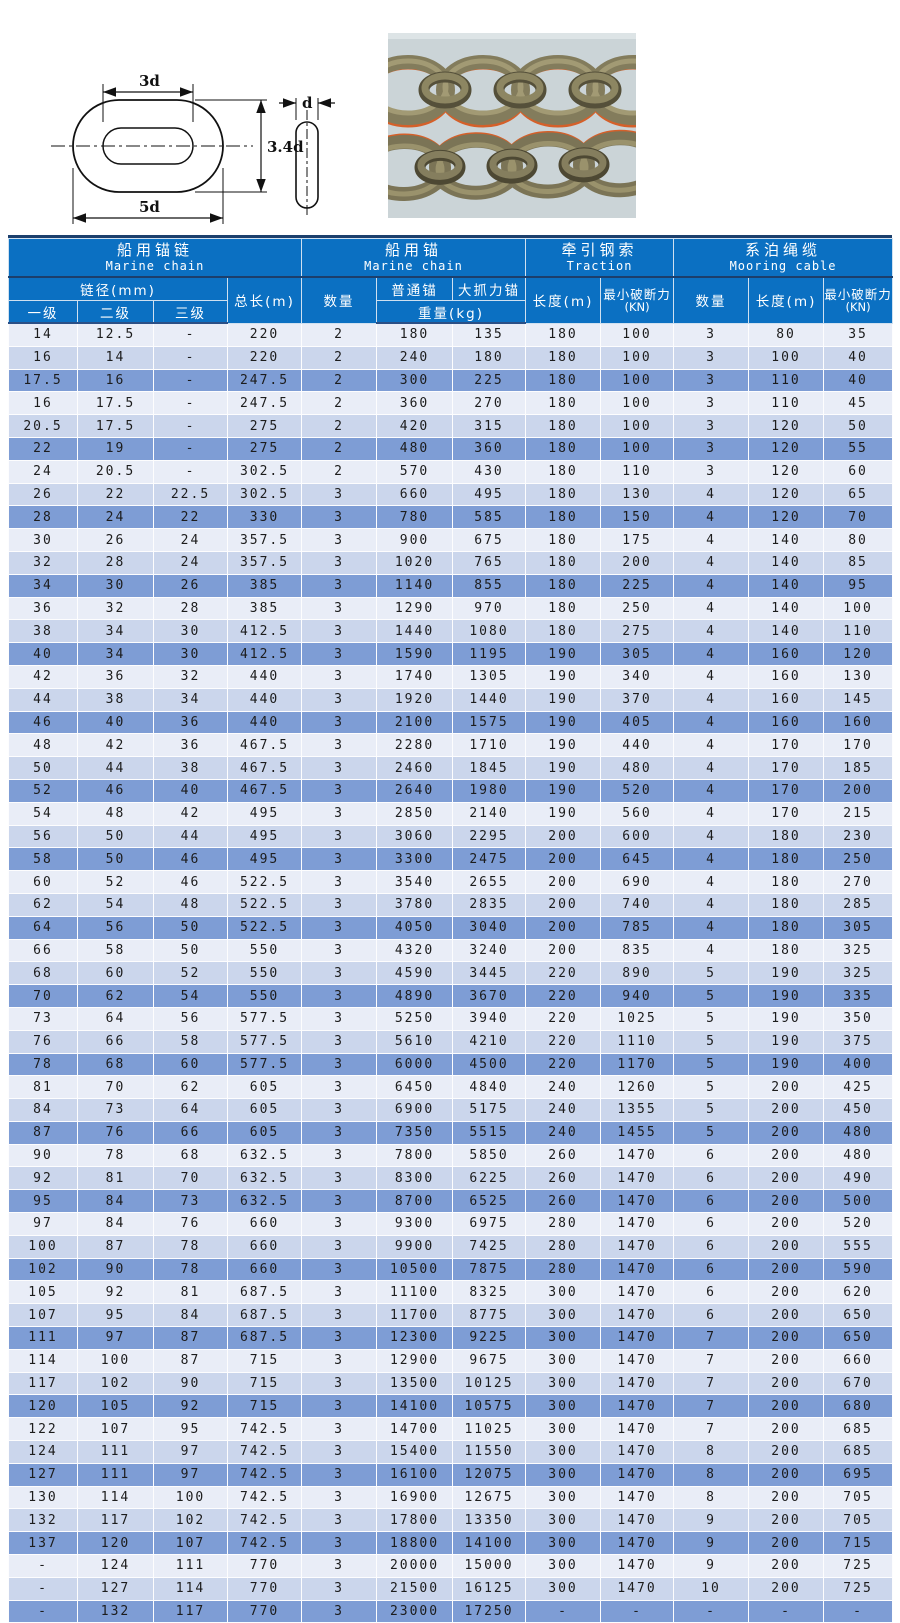 This screenshot has height=1623, width=900. Describe the element at coordinates (637, 950) in the screenshot. I see `table-cell: 835` at that location.